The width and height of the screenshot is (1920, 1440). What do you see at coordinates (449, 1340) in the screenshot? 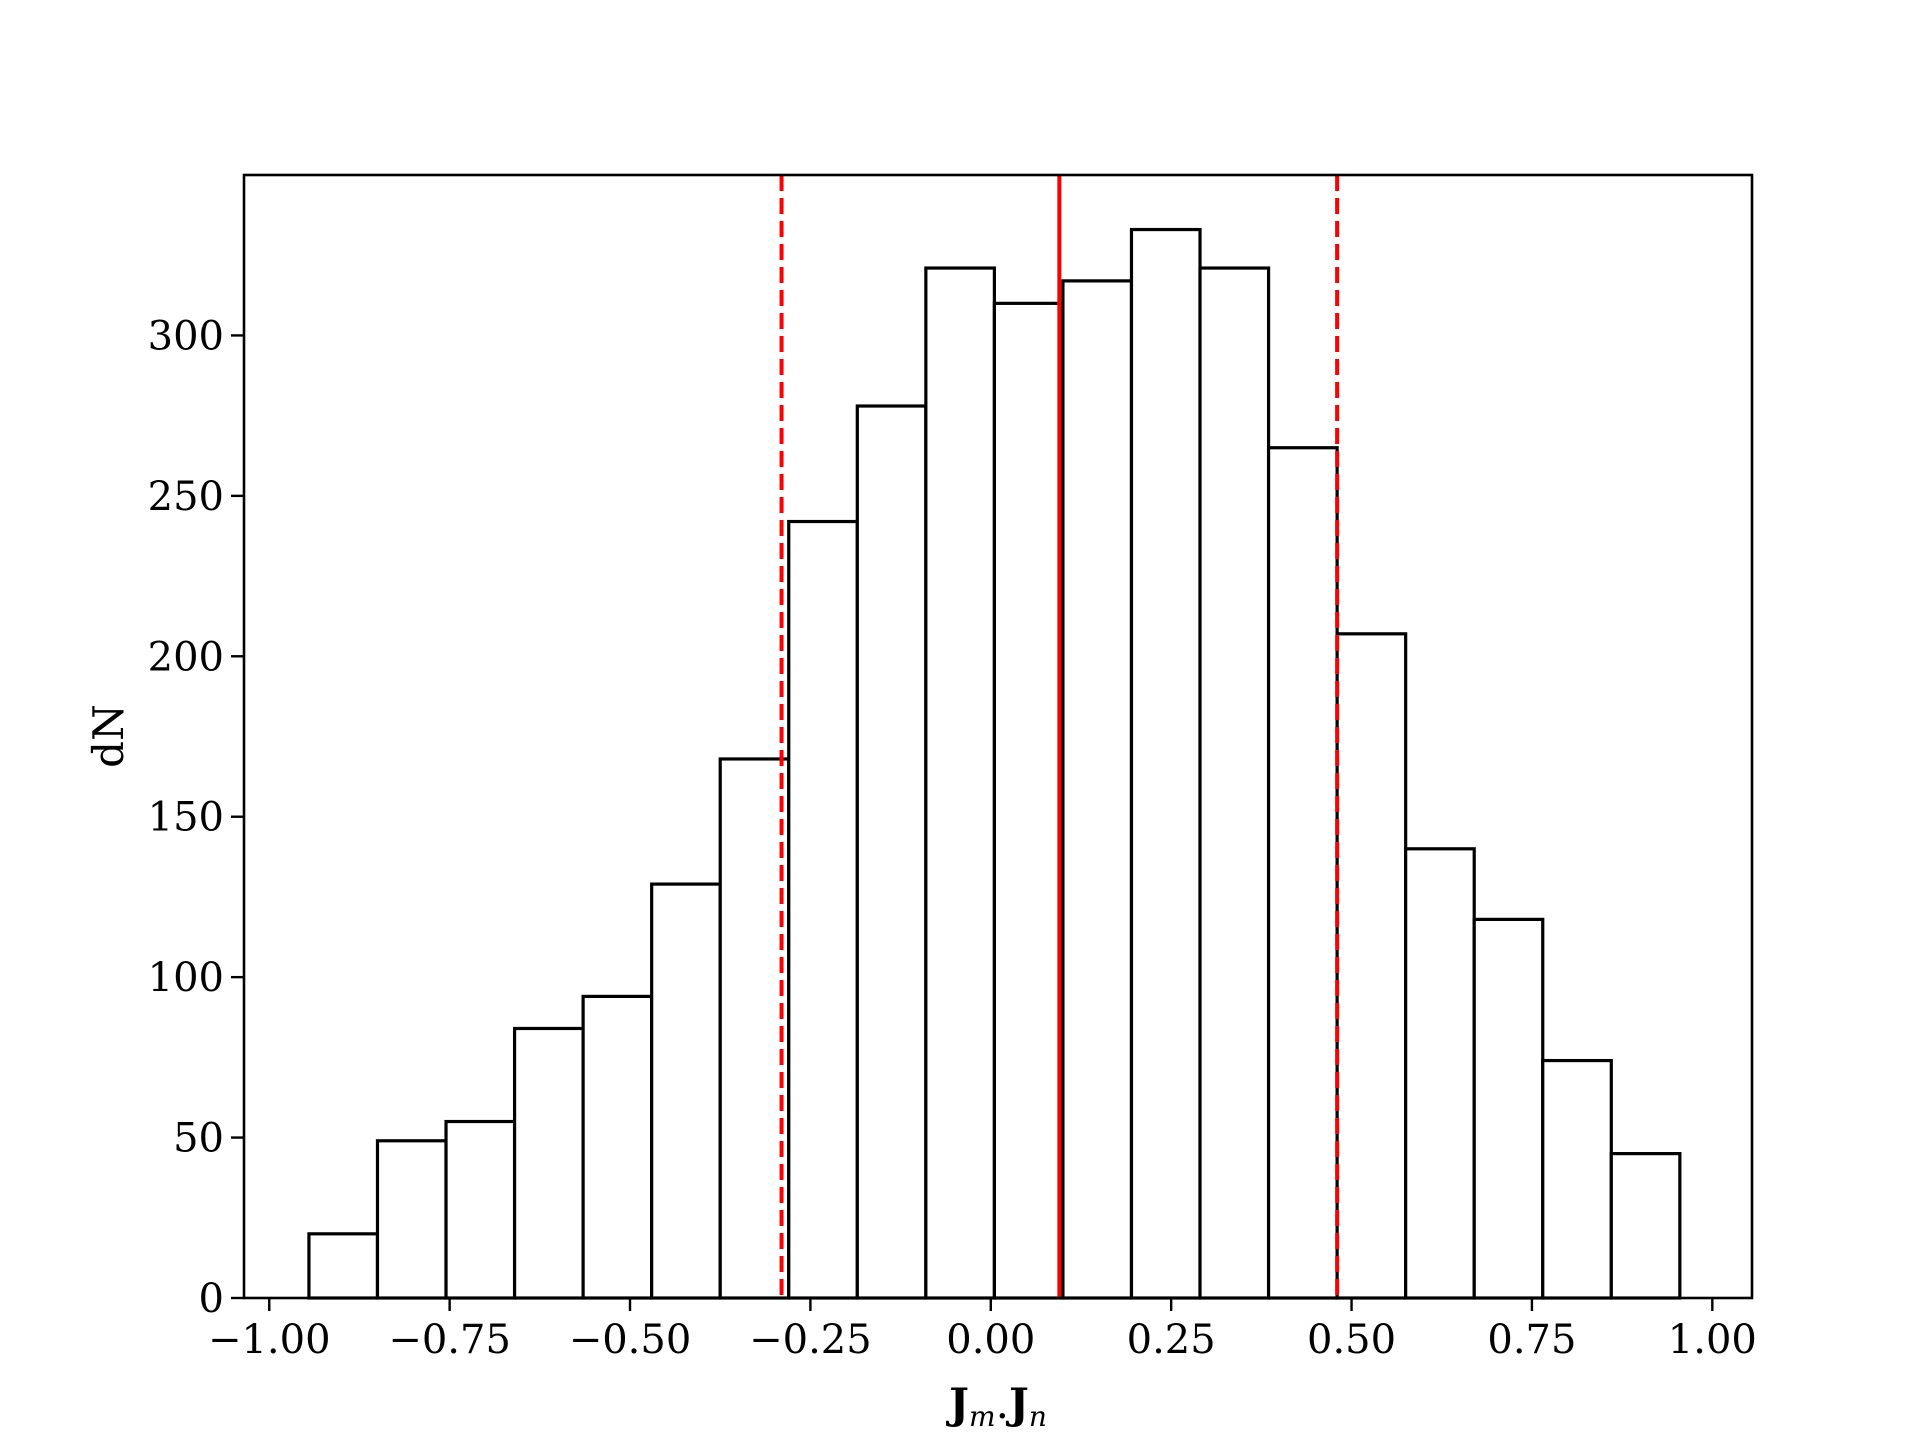
I see `x-tick-label: −0.75` at bounding box center [449, 1340].